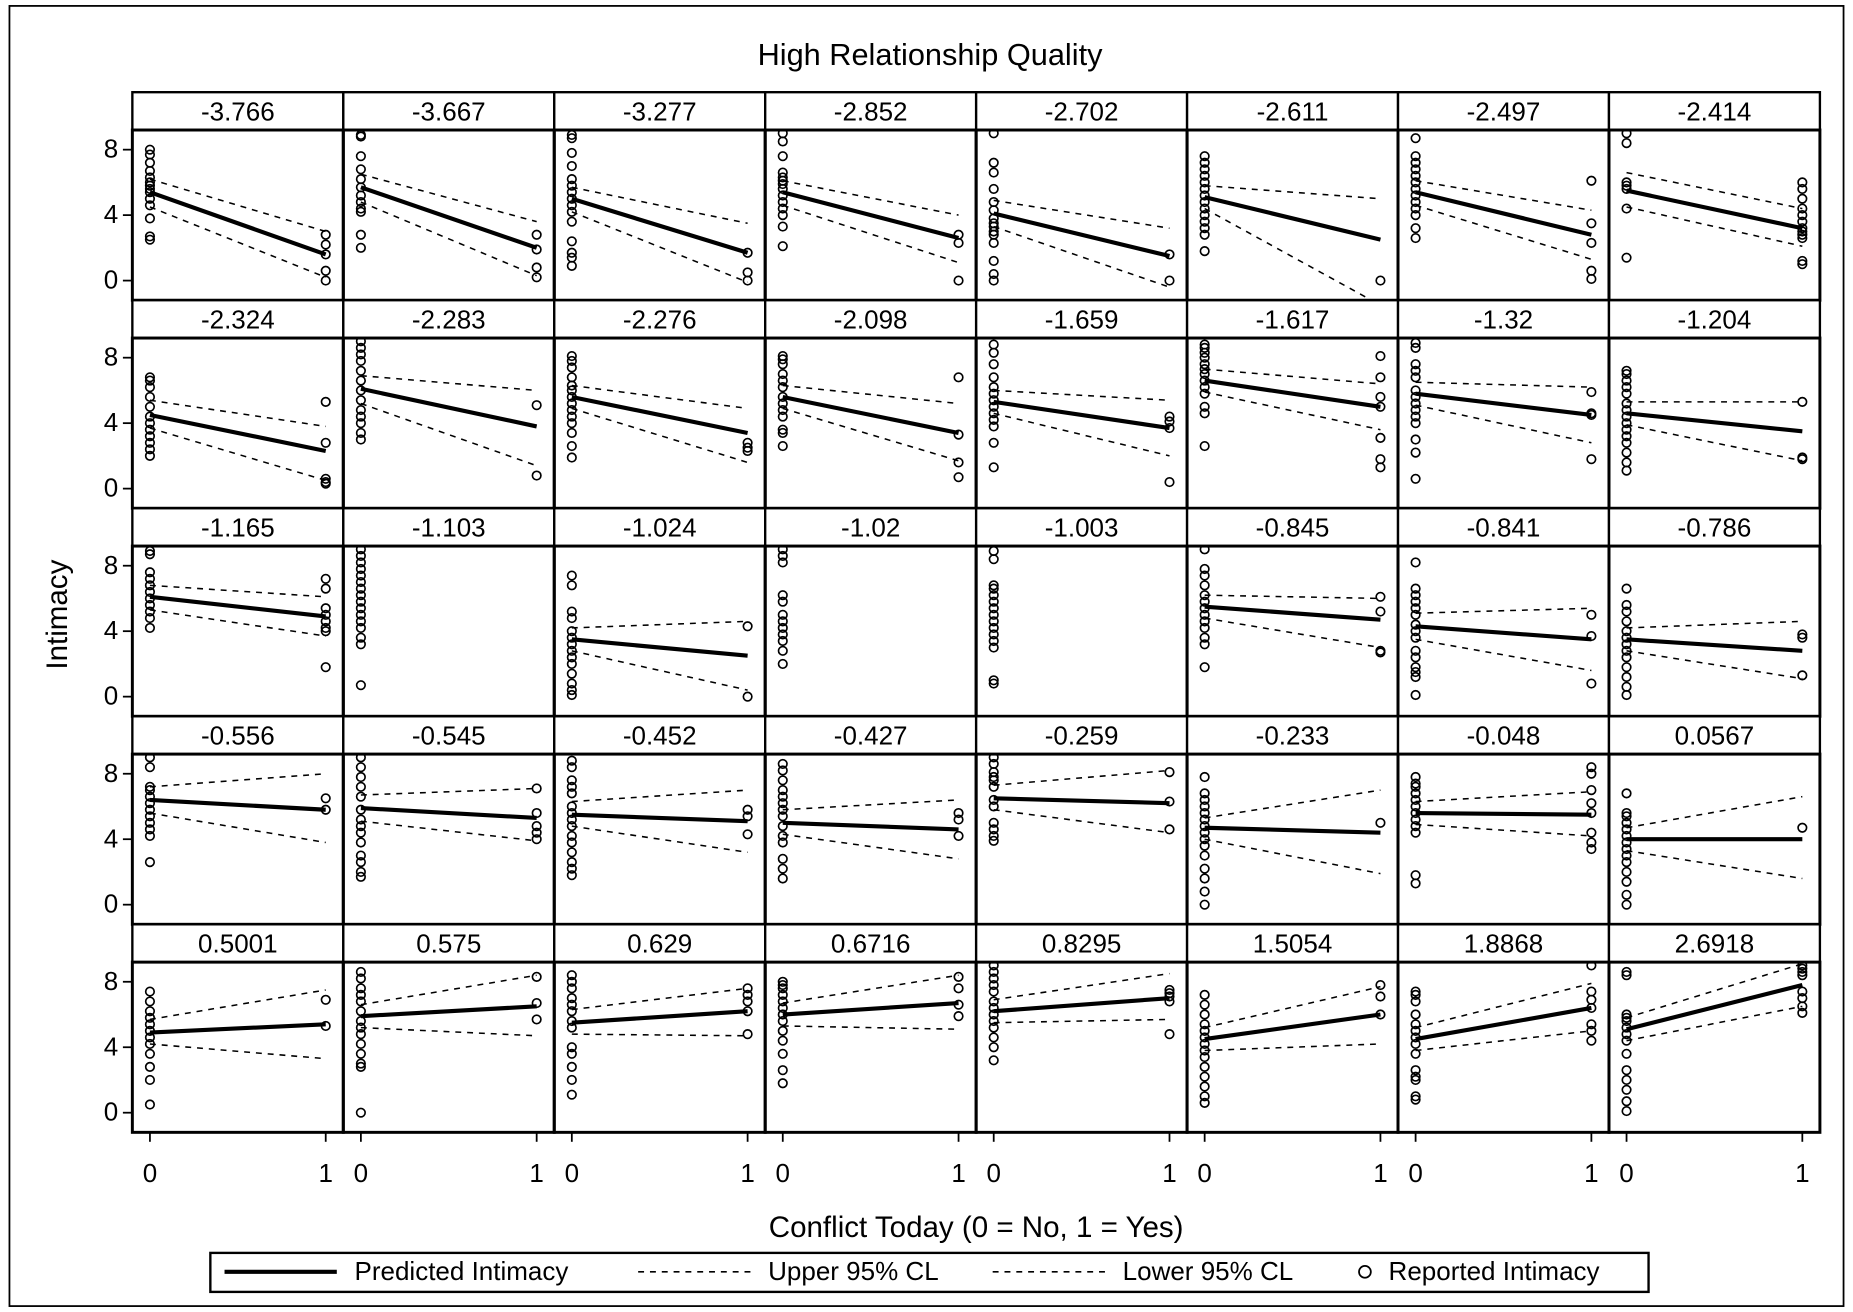 The height and width of the screenshot is (1312, 1853). I want to click on panel-label: -0.048, so click(1504, 735).